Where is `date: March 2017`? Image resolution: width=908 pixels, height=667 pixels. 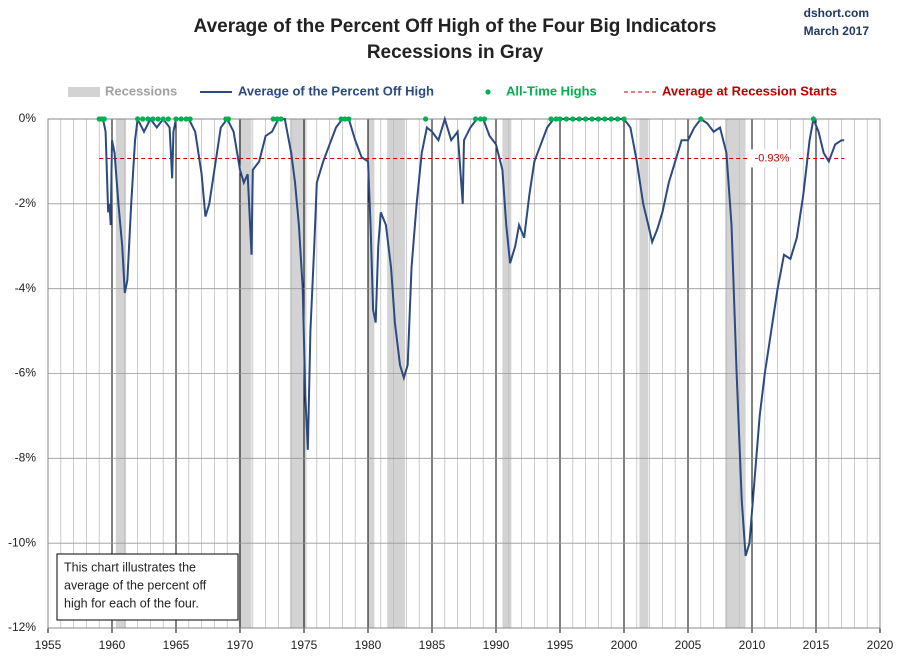 date: March 2017 is located at coordinates (837, 31).